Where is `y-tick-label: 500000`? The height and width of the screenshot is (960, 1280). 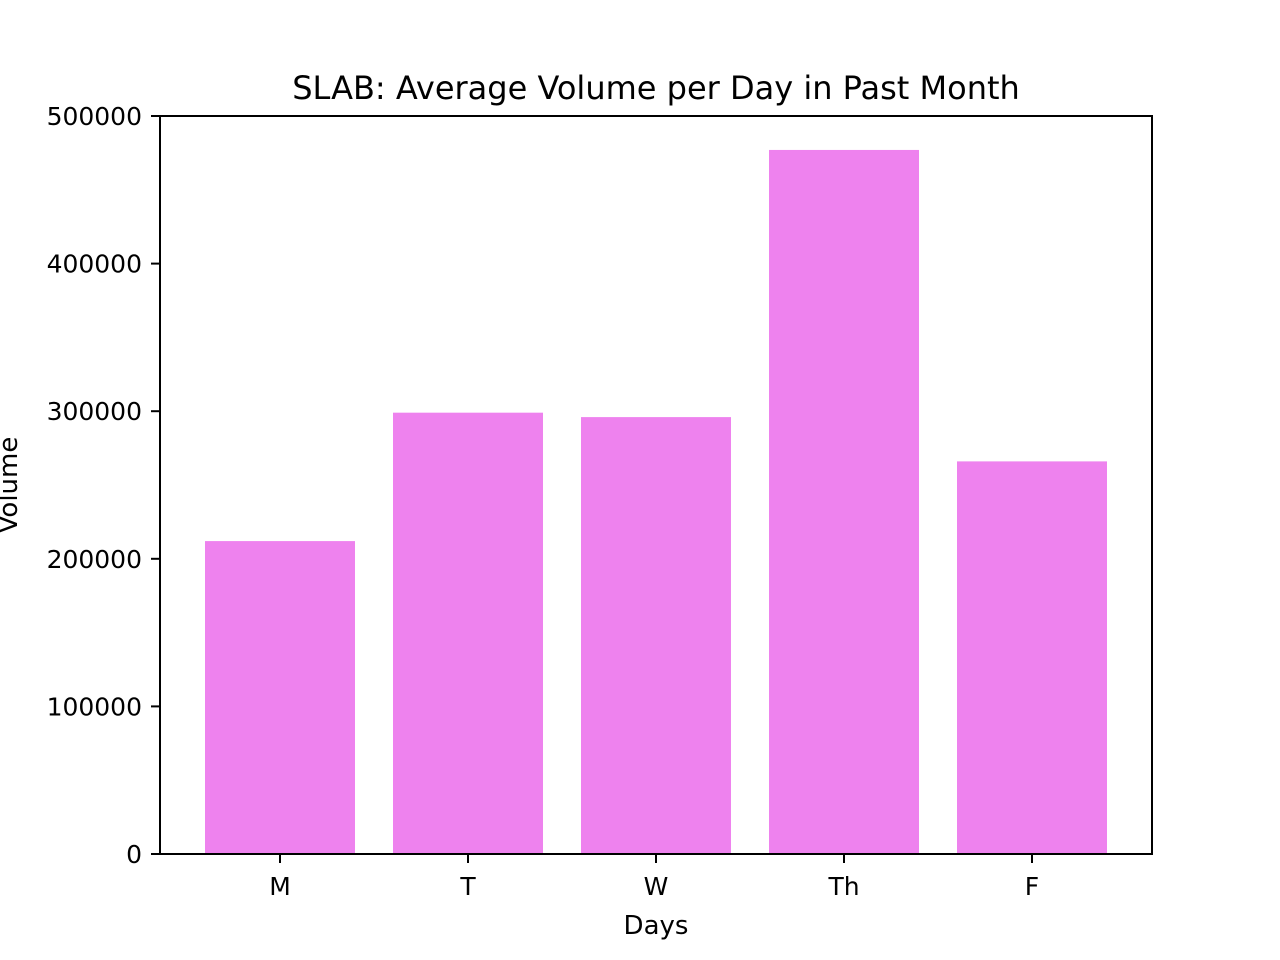 y-tick-label: 500000 is located at coordinates (94, 116).